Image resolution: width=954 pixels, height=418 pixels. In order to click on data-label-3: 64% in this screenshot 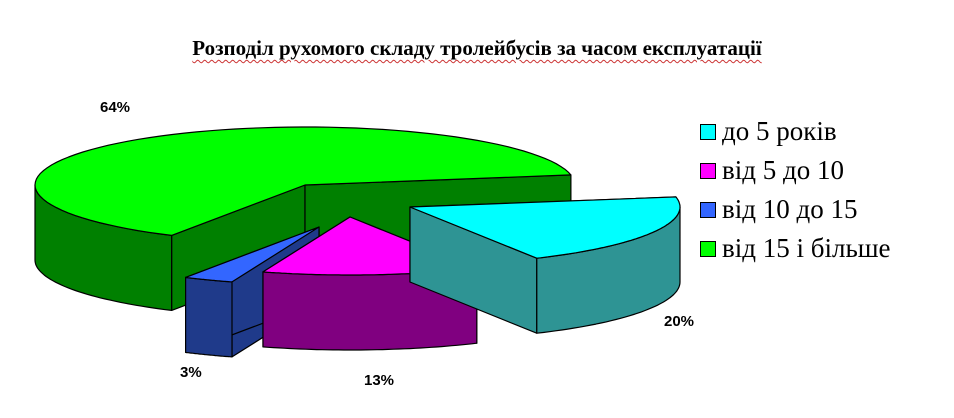, I will do `click(115, 107)`.